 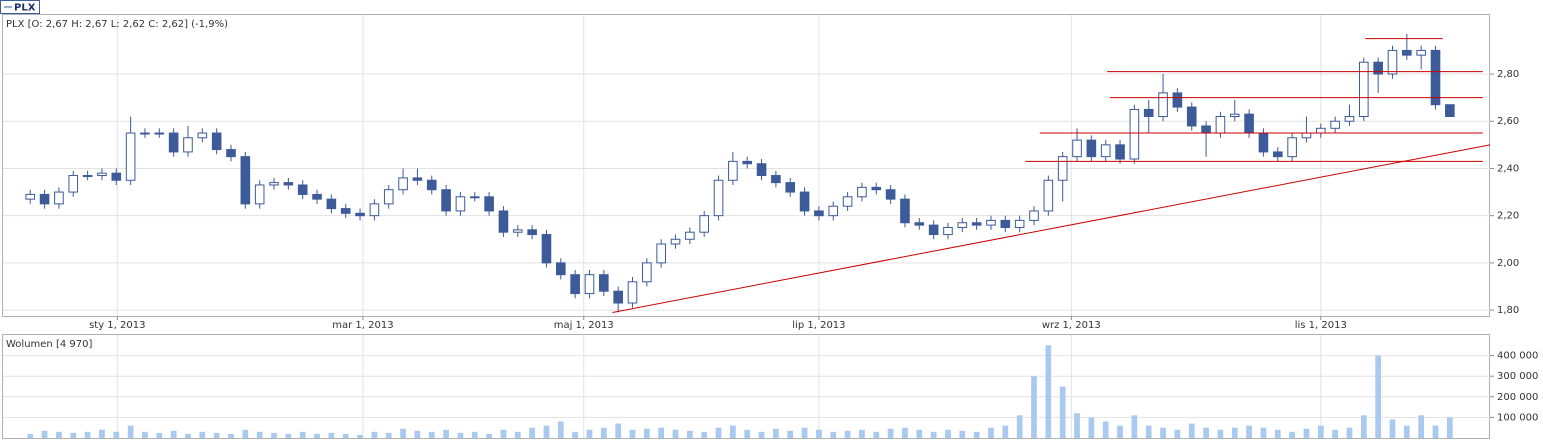 I want to click on x-tick-label: mar 1, 2013, so click(x=362, y=325).